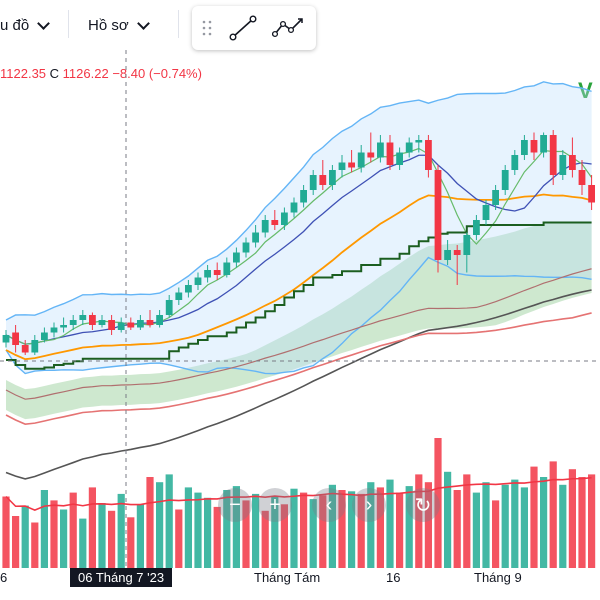 Image resolution: width=600 pixels, height=600 pixels. I want to click on profile-menu-label: Hồ sơ, so click(108, 25).